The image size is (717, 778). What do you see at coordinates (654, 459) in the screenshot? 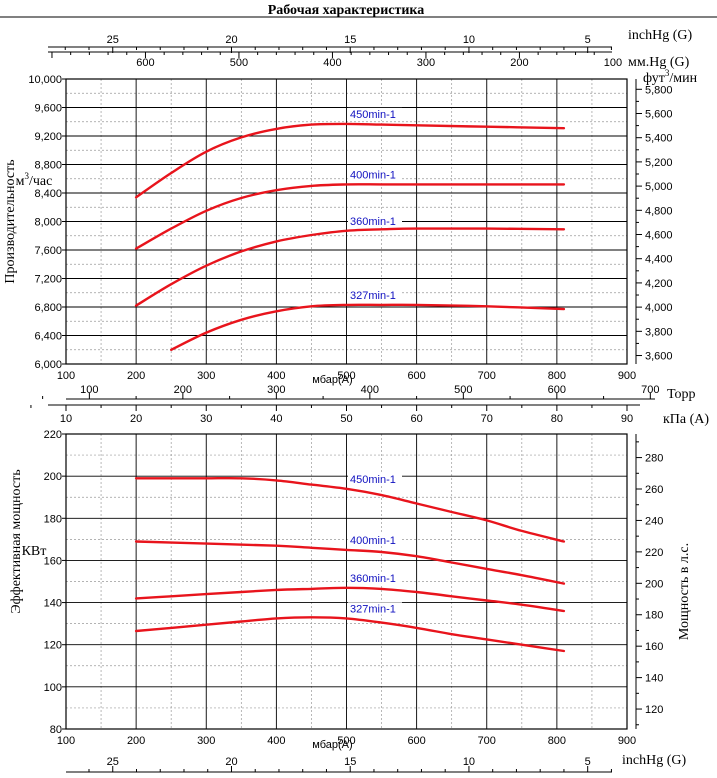
I see `panel1-secondary-tick-label: 280` at bounding box center [654, 459].